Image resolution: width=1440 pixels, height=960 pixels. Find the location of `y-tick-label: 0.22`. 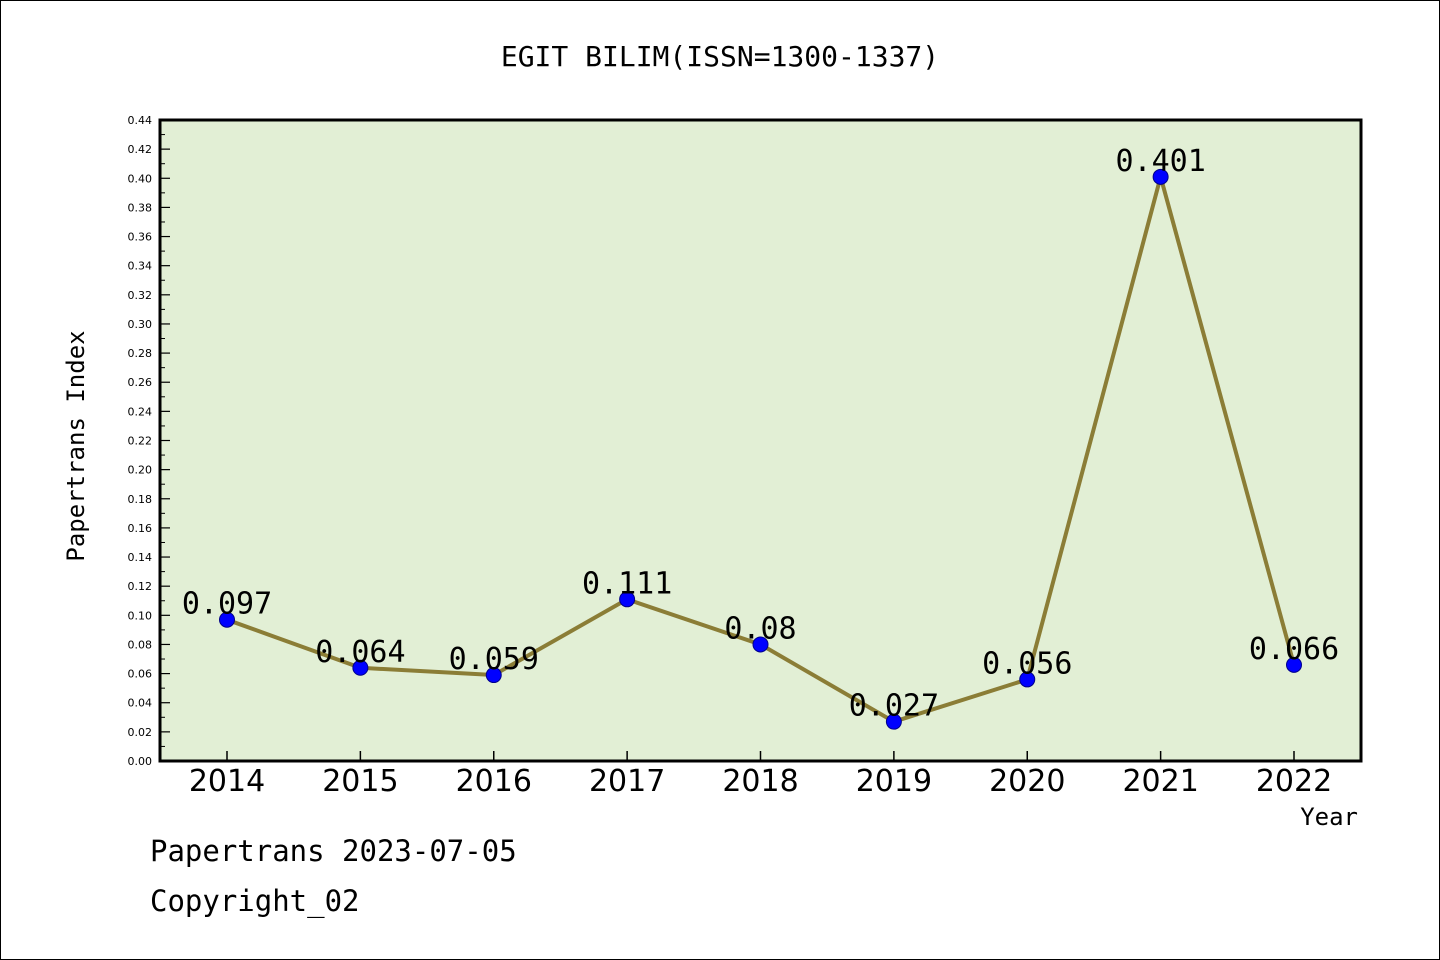

y-tick-label: 0.22 is located at coordinates (140, 441).